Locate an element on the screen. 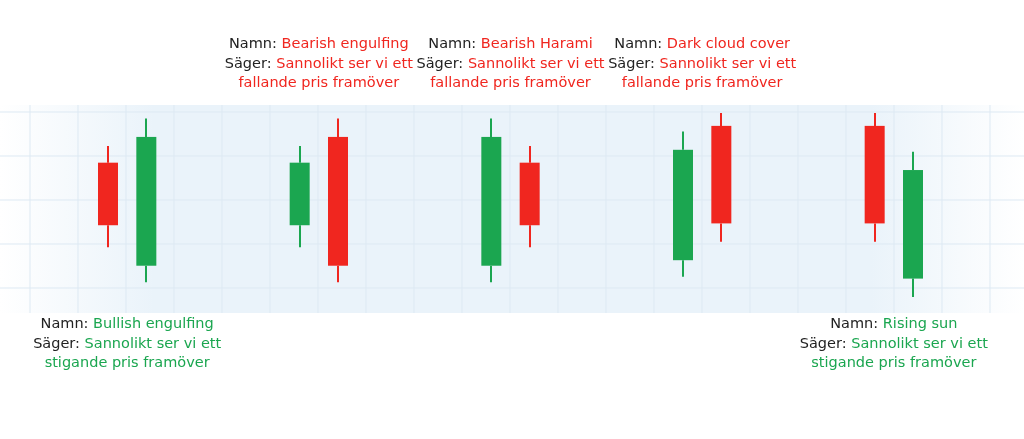  text: Namn: Bearish engulfing Säger: Sannolikt ser vi ett fallande pris framöver is located at coordinates (319, 62).